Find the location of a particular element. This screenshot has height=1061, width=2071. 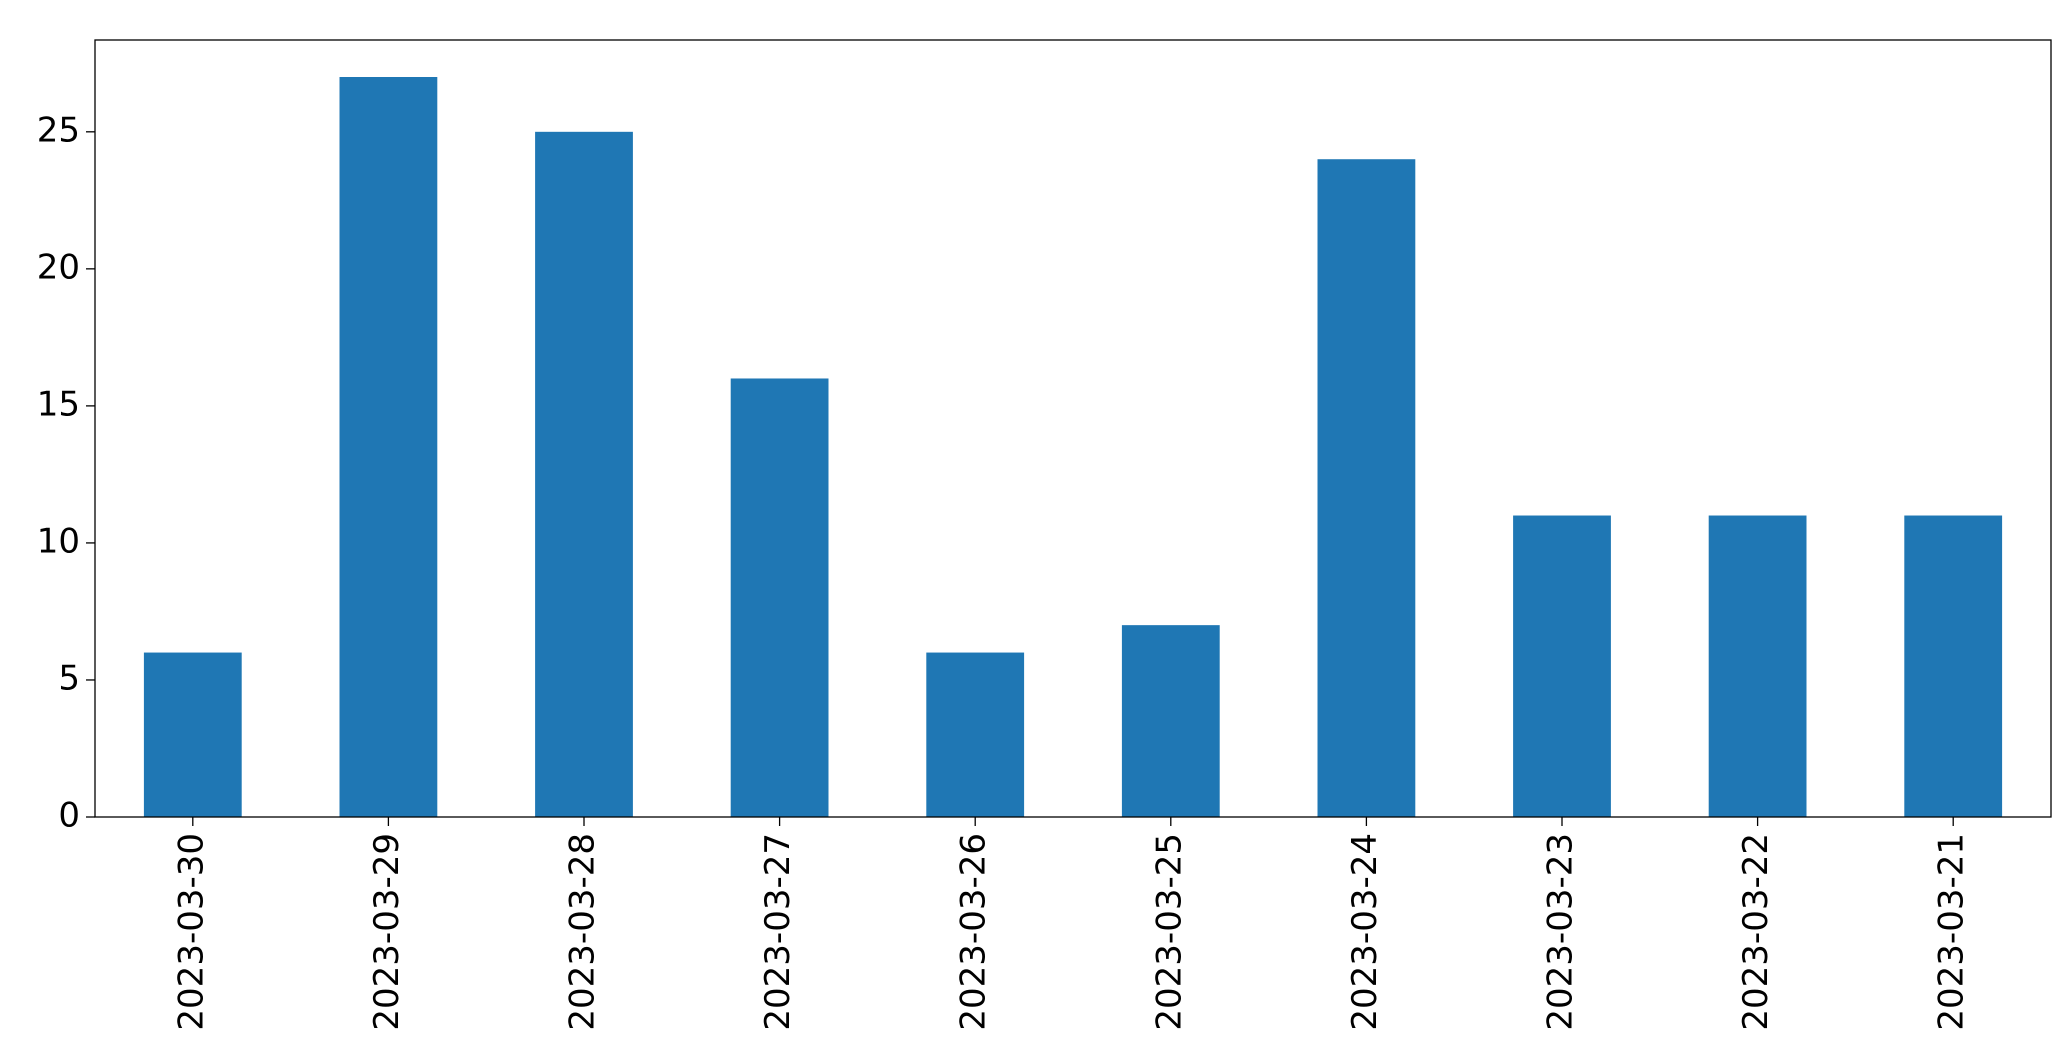

y-tick-label: 5 is located at coordinates (69, 678).